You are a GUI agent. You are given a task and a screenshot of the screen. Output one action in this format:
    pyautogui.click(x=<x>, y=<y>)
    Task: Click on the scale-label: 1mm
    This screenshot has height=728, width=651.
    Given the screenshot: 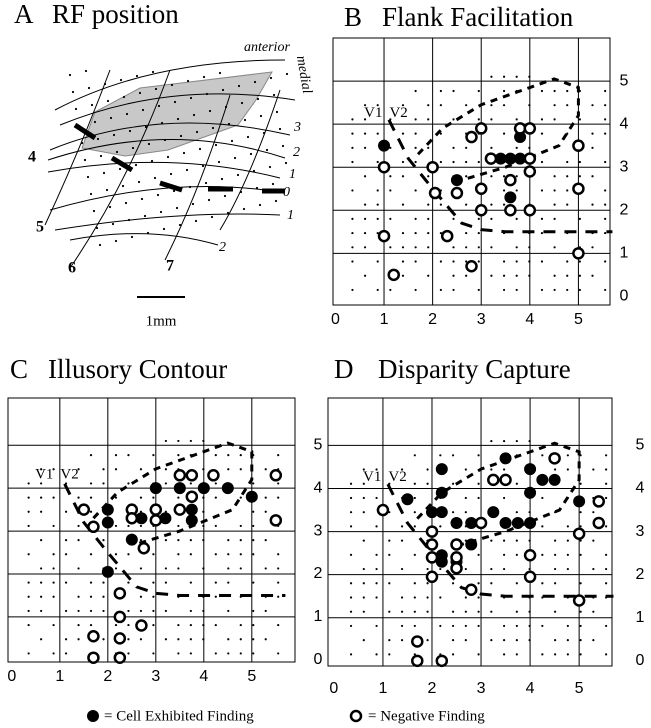 What is the action you would take?
    pyautogui.click(x=161, y=321)
    